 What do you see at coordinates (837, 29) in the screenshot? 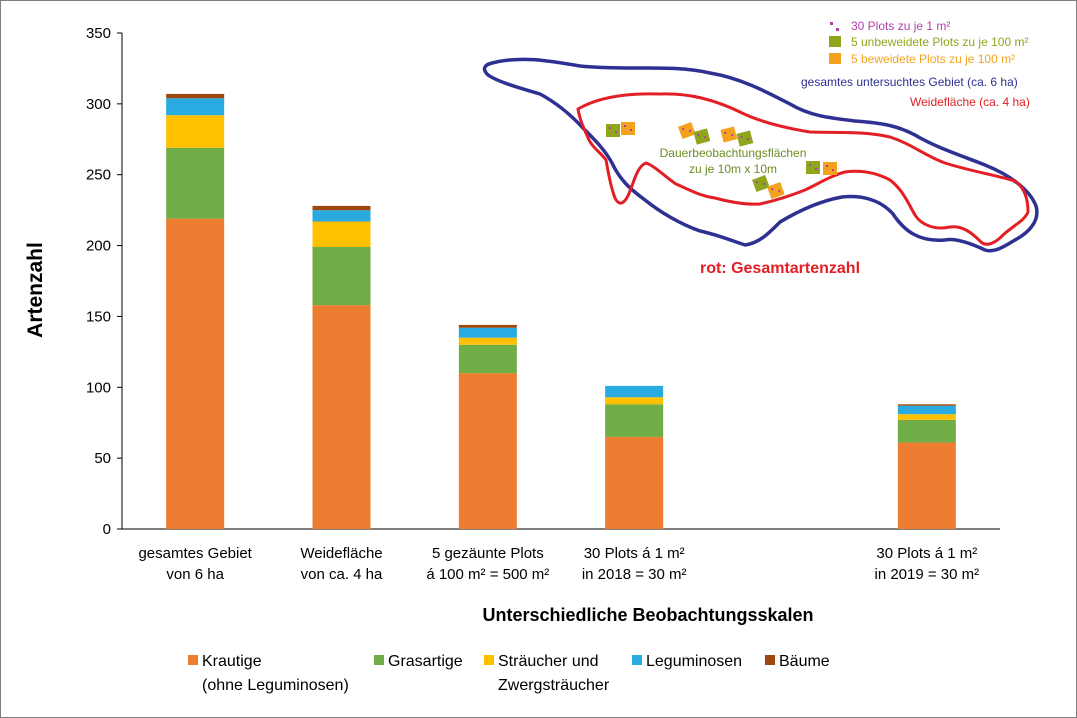
I see `plot-dot-icon` at bounding box center [837, 29].